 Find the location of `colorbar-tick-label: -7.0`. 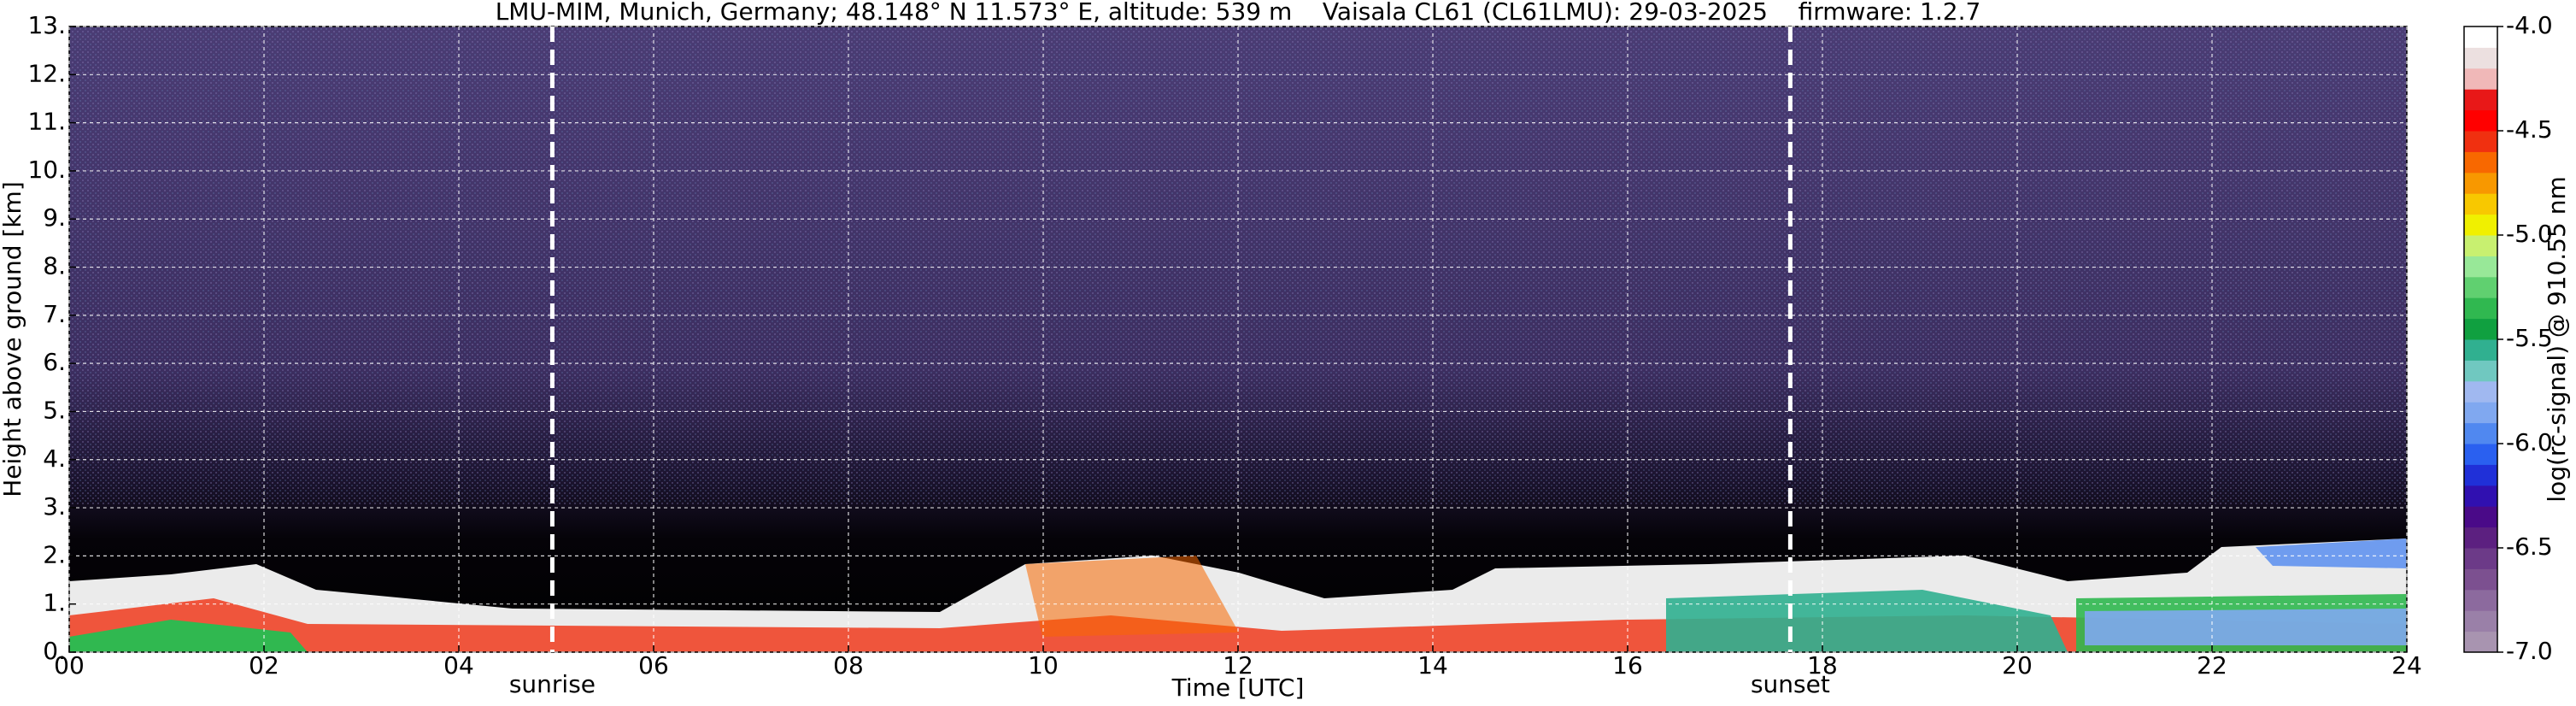

colorbar-tick-label: -7.0 is located at coordinates (2529, 651).